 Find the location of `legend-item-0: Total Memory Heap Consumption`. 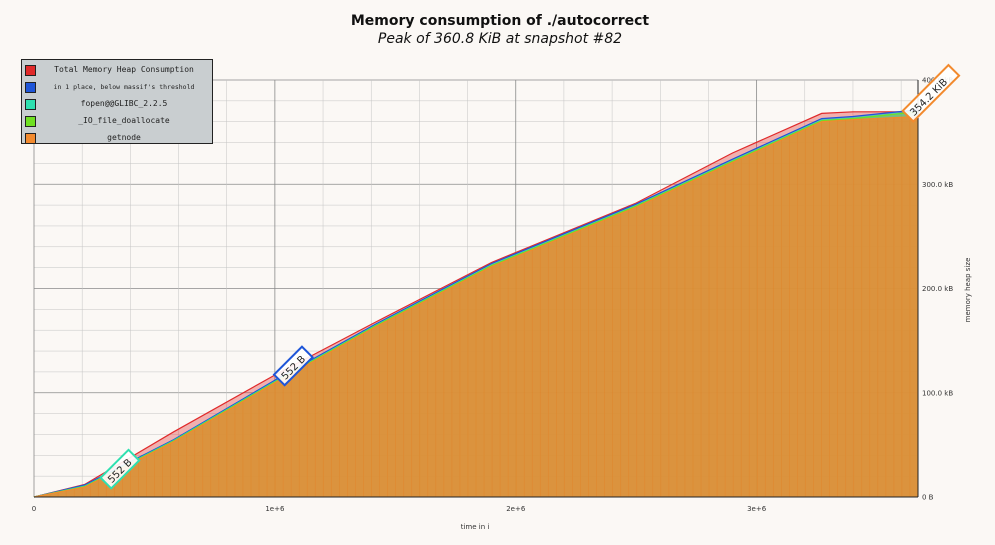

legend-item-0: Total Memory Heap Consumption is located at coordinates (117, 71).